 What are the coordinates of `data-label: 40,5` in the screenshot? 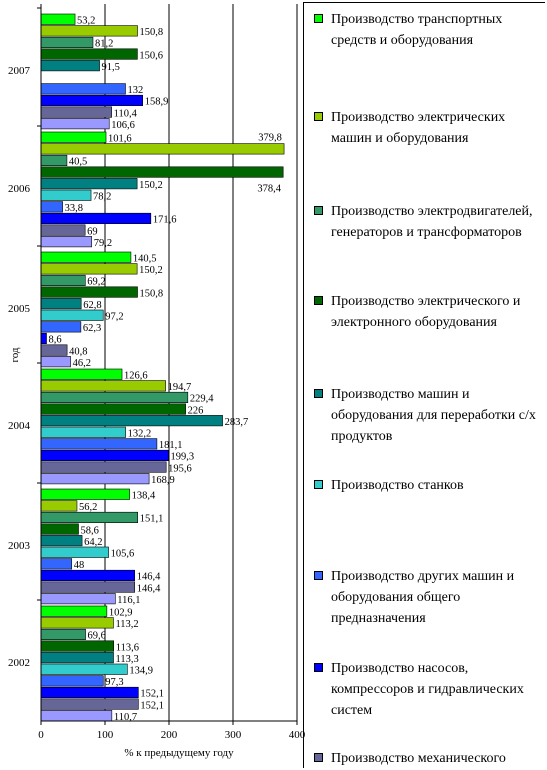 It's located at (78, 162).